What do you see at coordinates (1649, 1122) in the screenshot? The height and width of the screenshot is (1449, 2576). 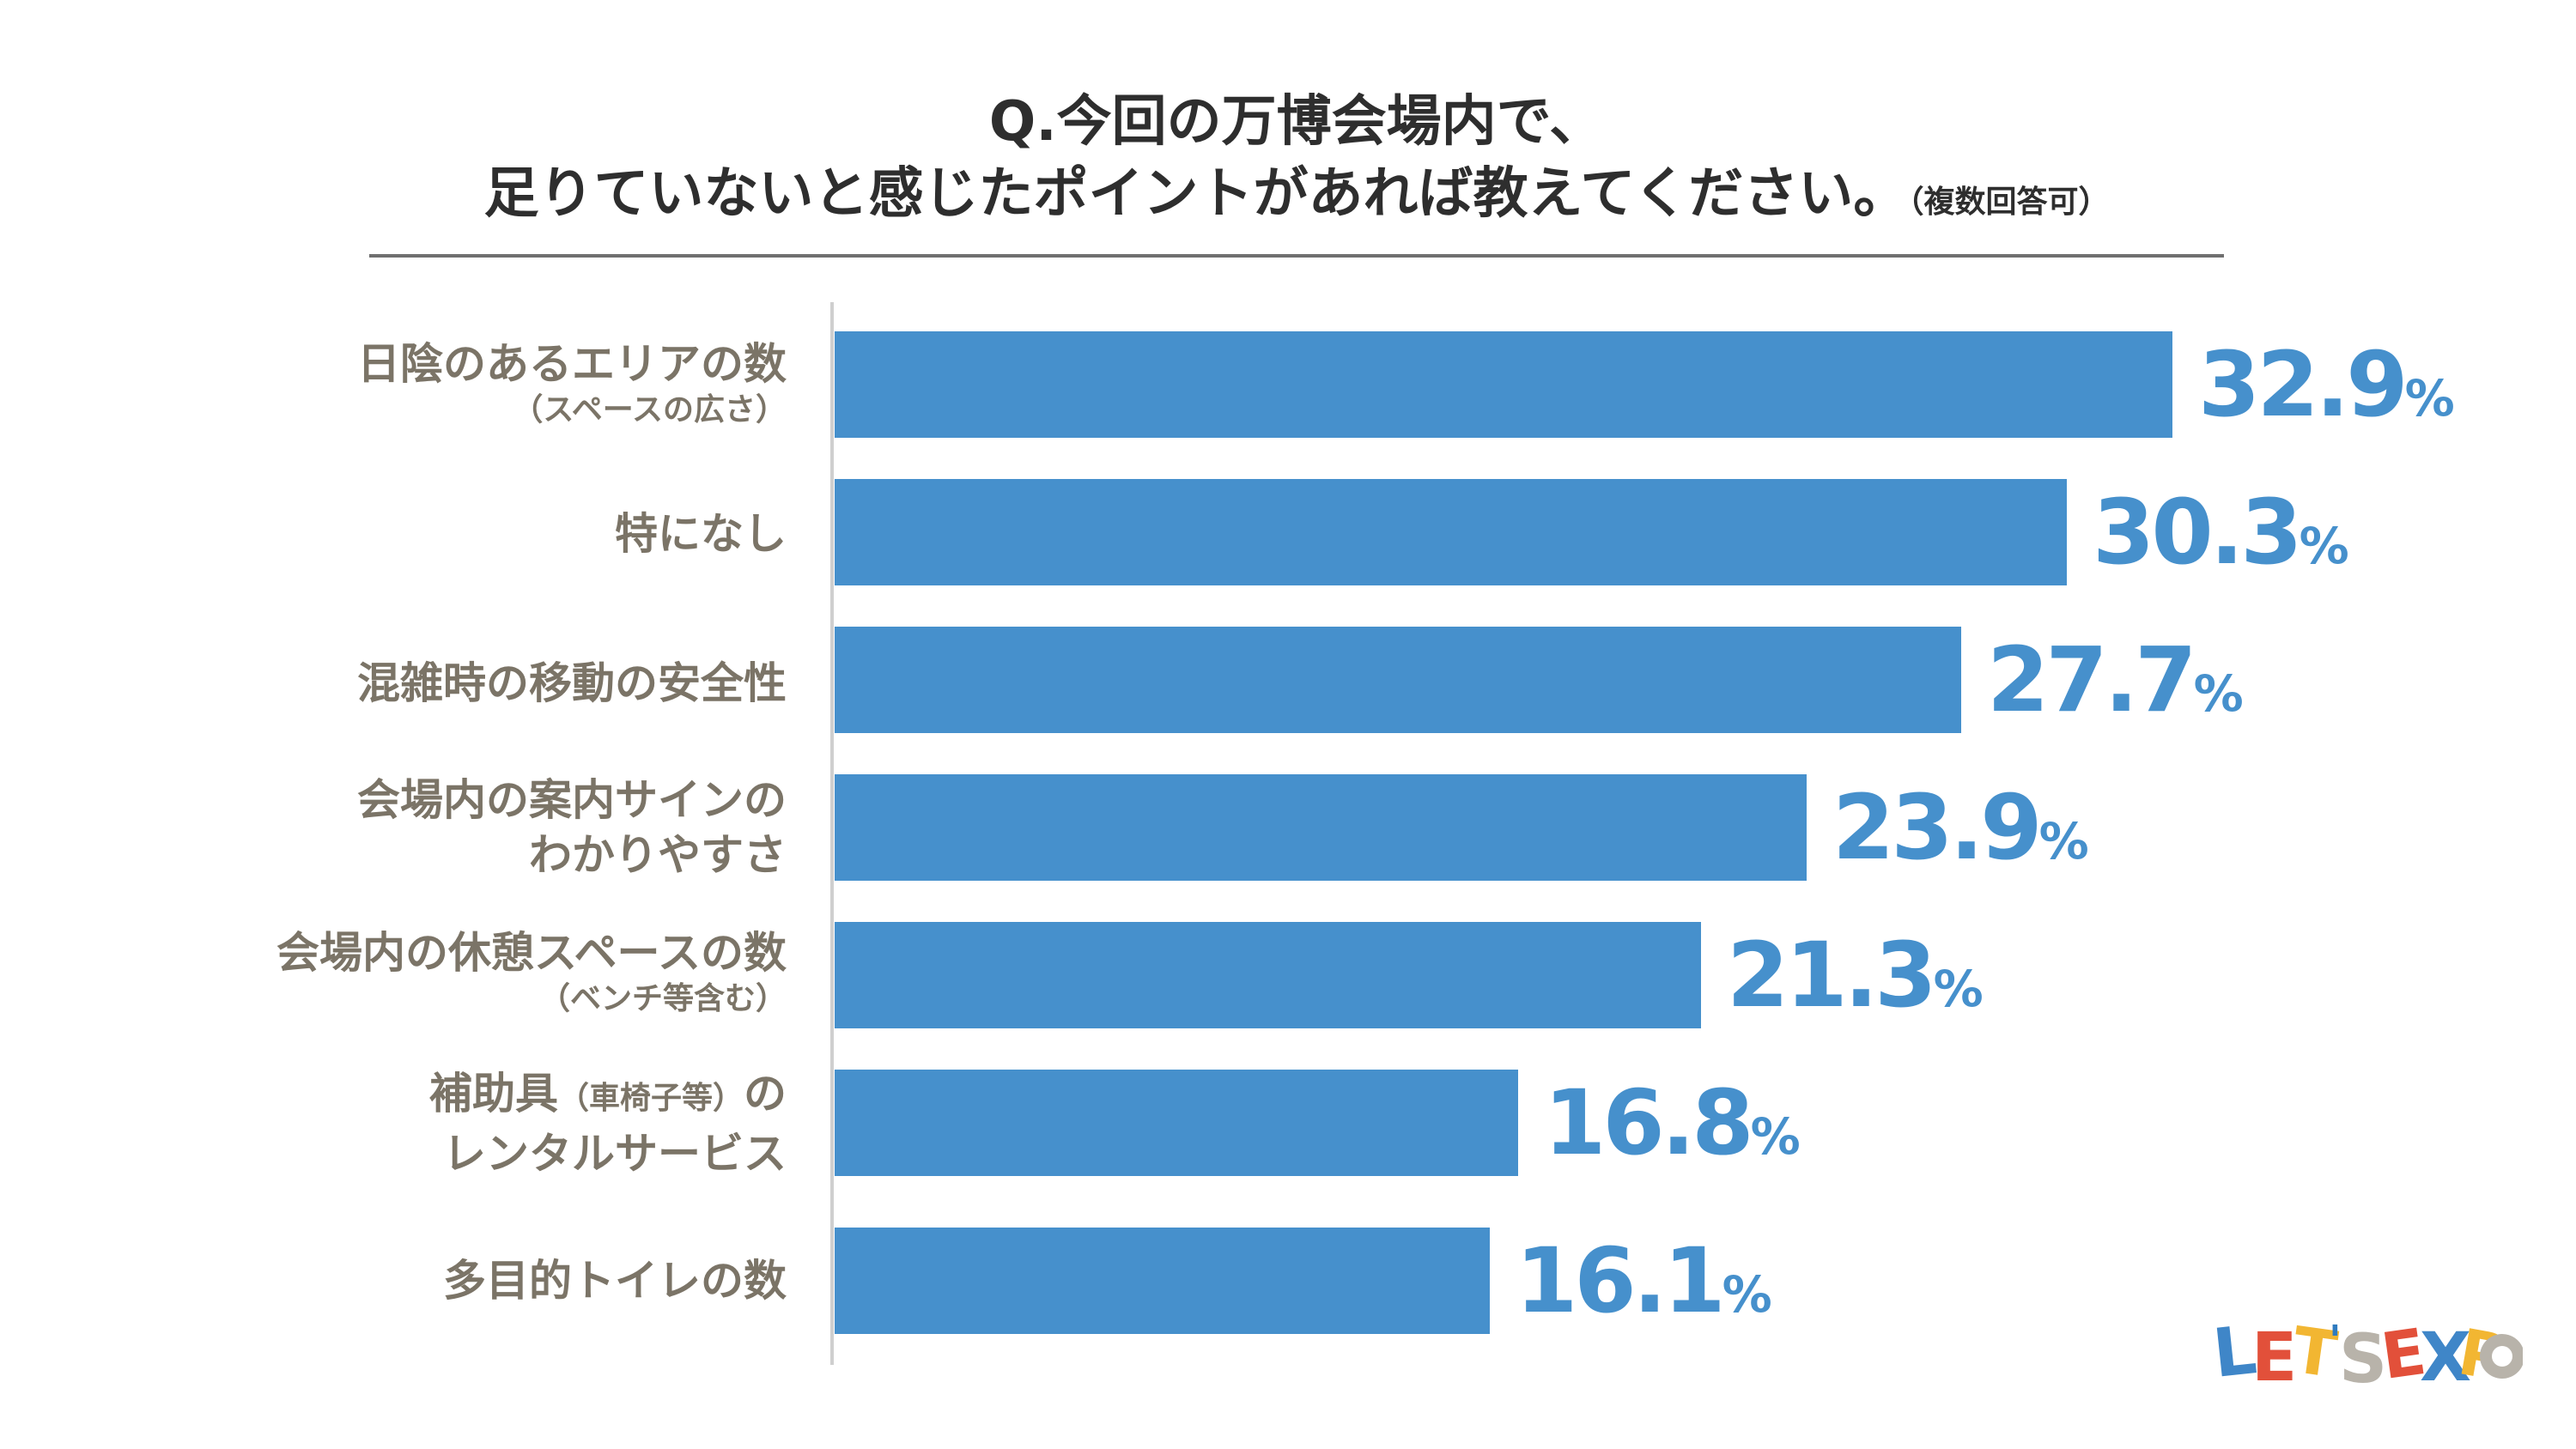 I see `value-number: 16.8` at bounding box center [1649, 1122].